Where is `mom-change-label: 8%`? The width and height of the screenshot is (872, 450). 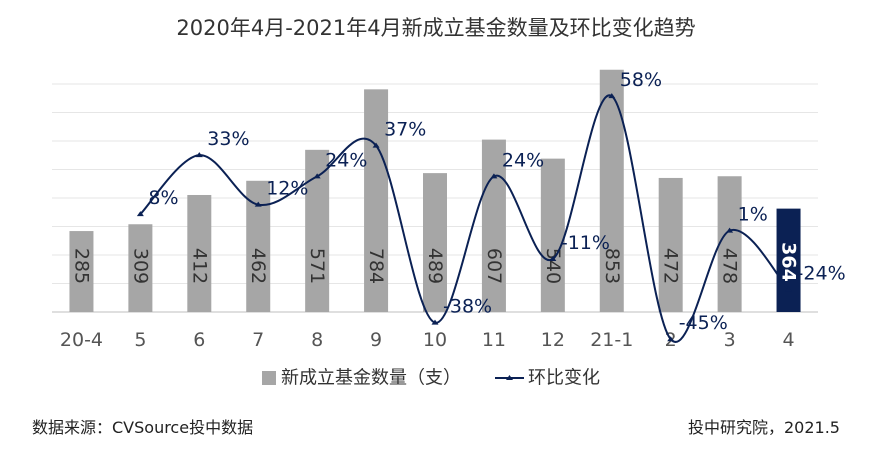 mom-change-label: 8% is located at coordinates (163, 198).